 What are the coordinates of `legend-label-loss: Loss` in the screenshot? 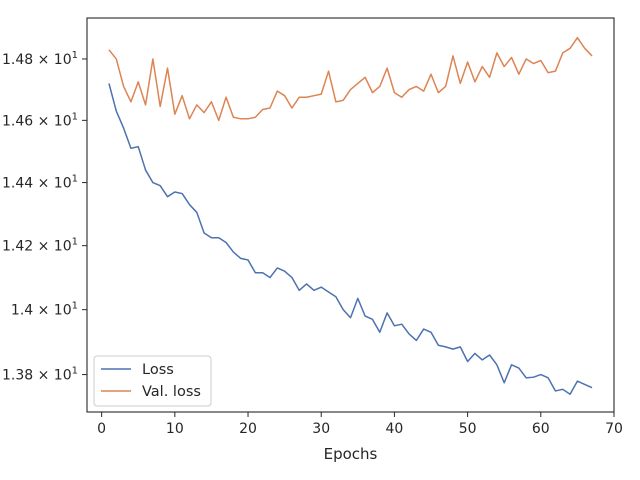 It's located at (158, 370).